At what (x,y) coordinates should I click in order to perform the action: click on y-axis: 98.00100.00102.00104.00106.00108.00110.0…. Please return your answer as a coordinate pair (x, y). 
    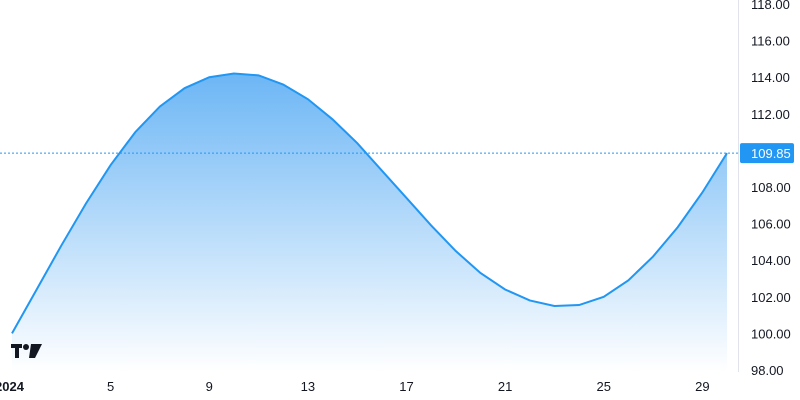
    Looking at the image, I should click on (771, 189).